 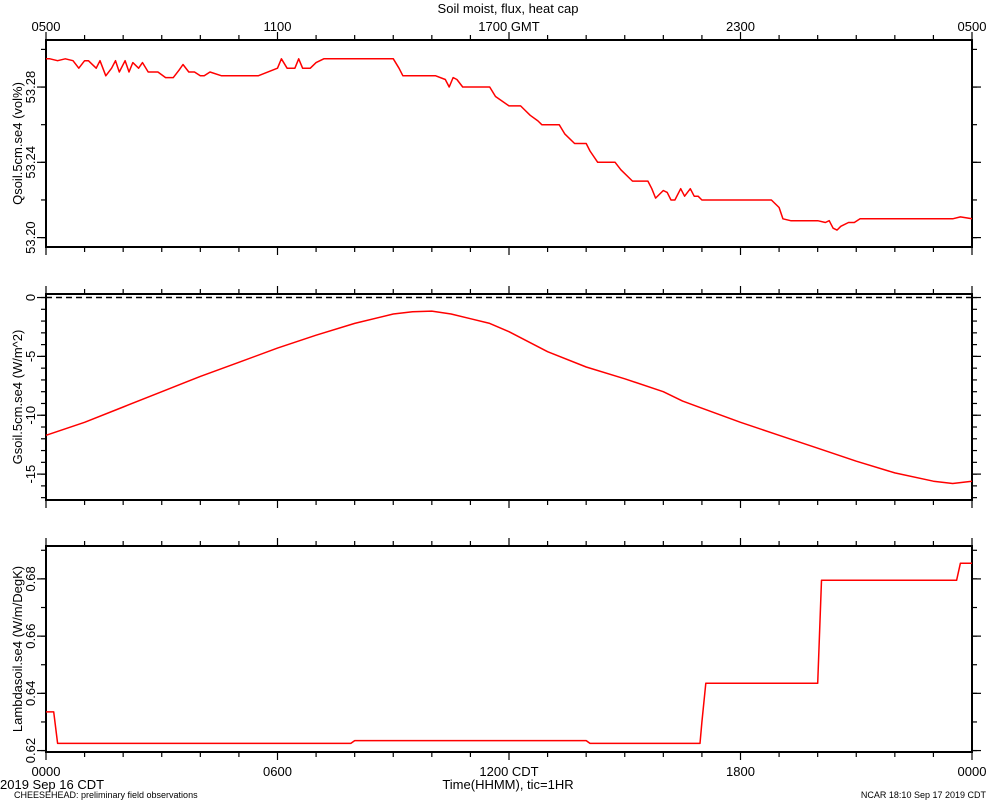 What do you see at coordinates (277, 771) in the screenshot?
I see `bottom-tick-label: 0600` at bounding box center [277, 771].